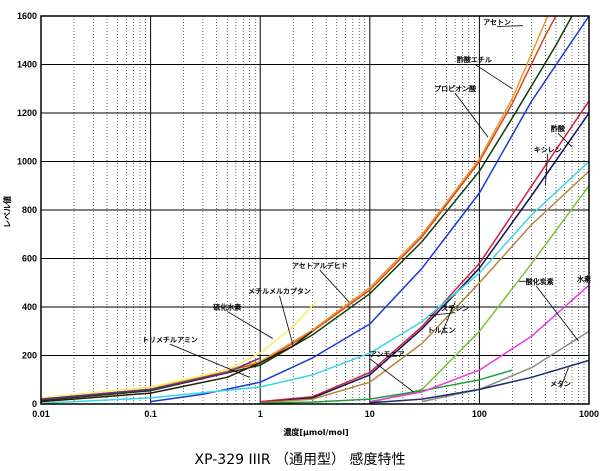 The image size is (600, 471). I want to click on series-label: 酢酸エチル, so click(474, 59).